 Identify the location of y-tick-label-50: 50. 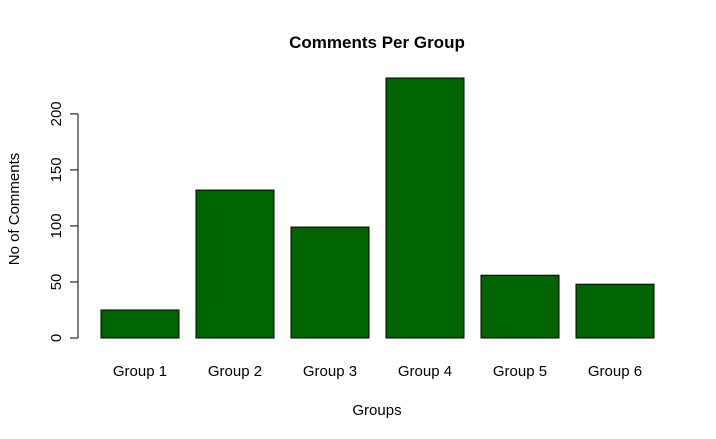
(56, 282).